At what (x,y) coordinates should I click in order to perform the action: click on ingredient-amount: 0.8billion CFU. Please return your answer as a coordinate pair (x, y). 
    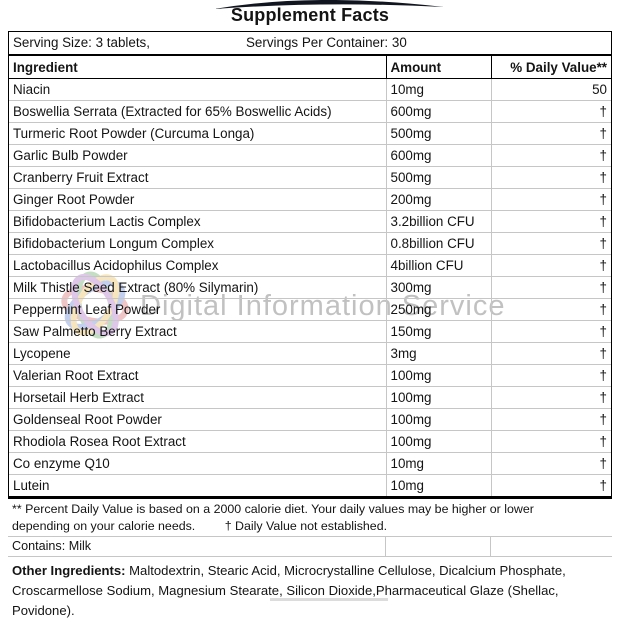
    Looking at the image, I should click on (438, 243).